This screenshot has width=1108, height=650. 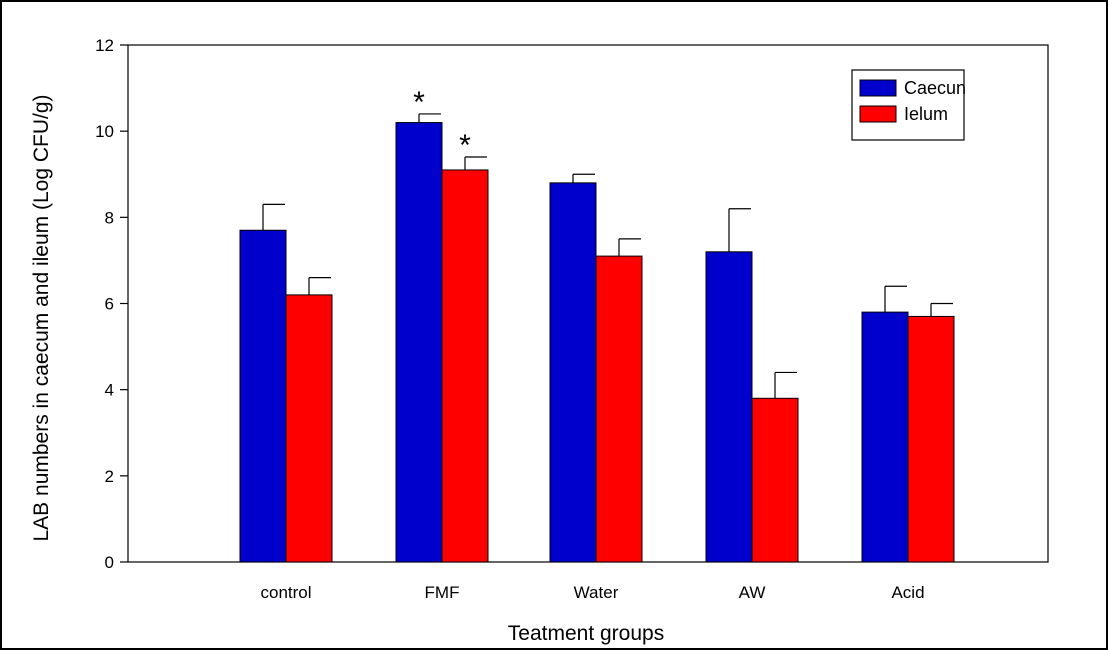 I want to click on bar-ielum-water, so click(x=619, y=409).